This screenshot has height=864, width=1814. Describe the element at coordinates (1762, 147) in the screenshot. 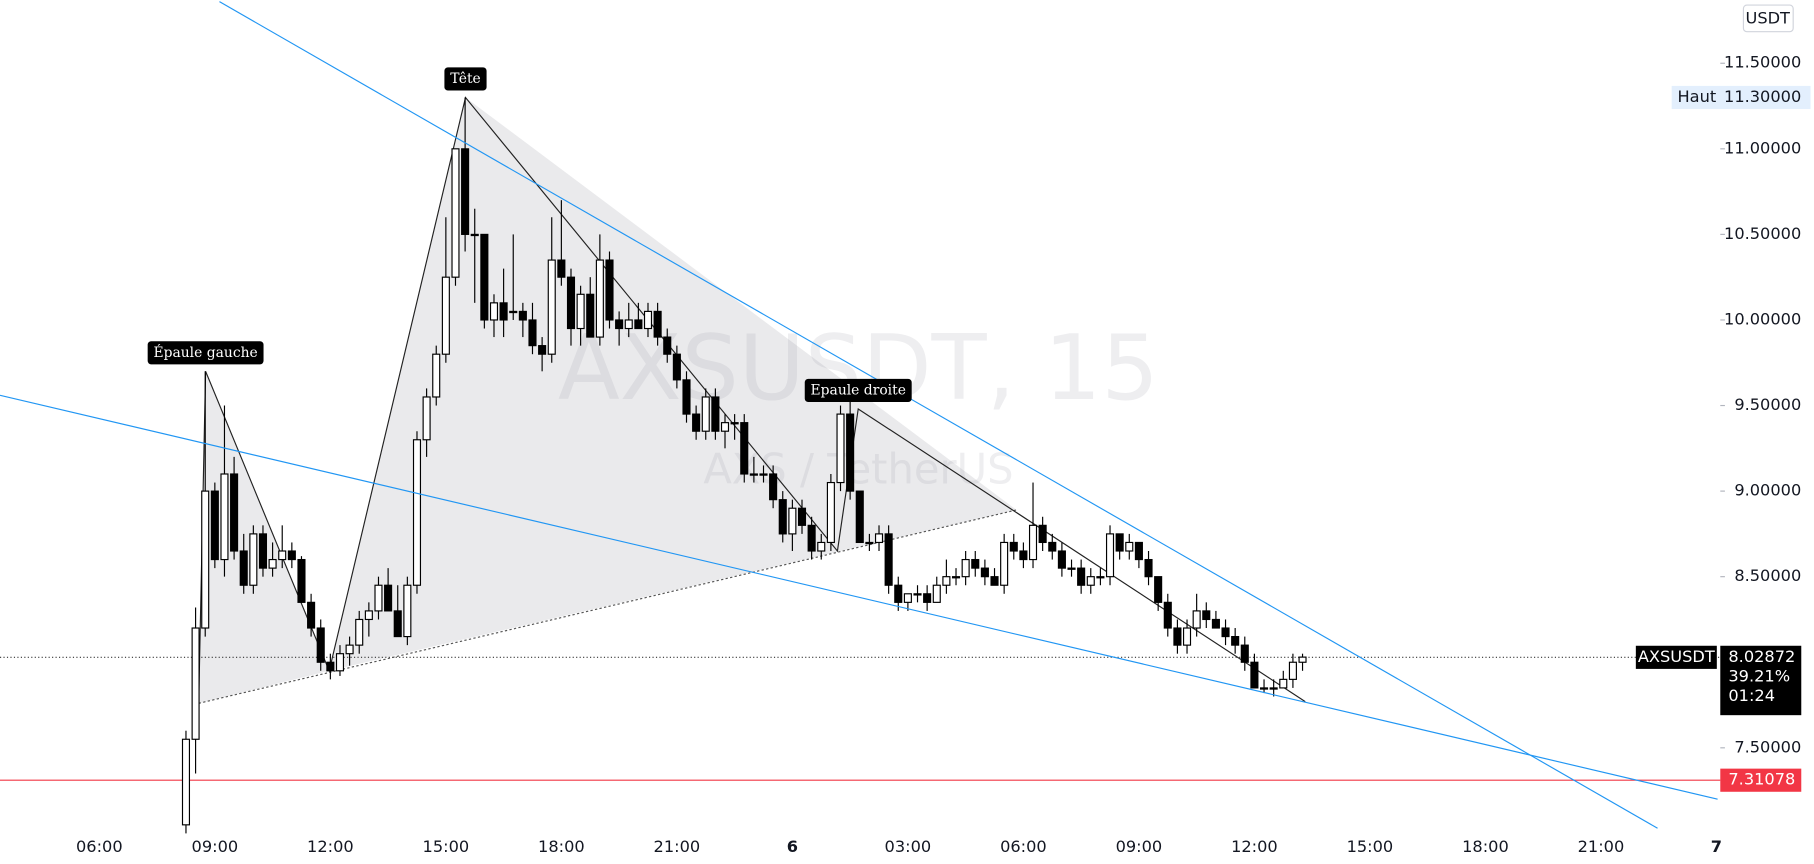

I see `y-tick-label: 11.00000` at that location.